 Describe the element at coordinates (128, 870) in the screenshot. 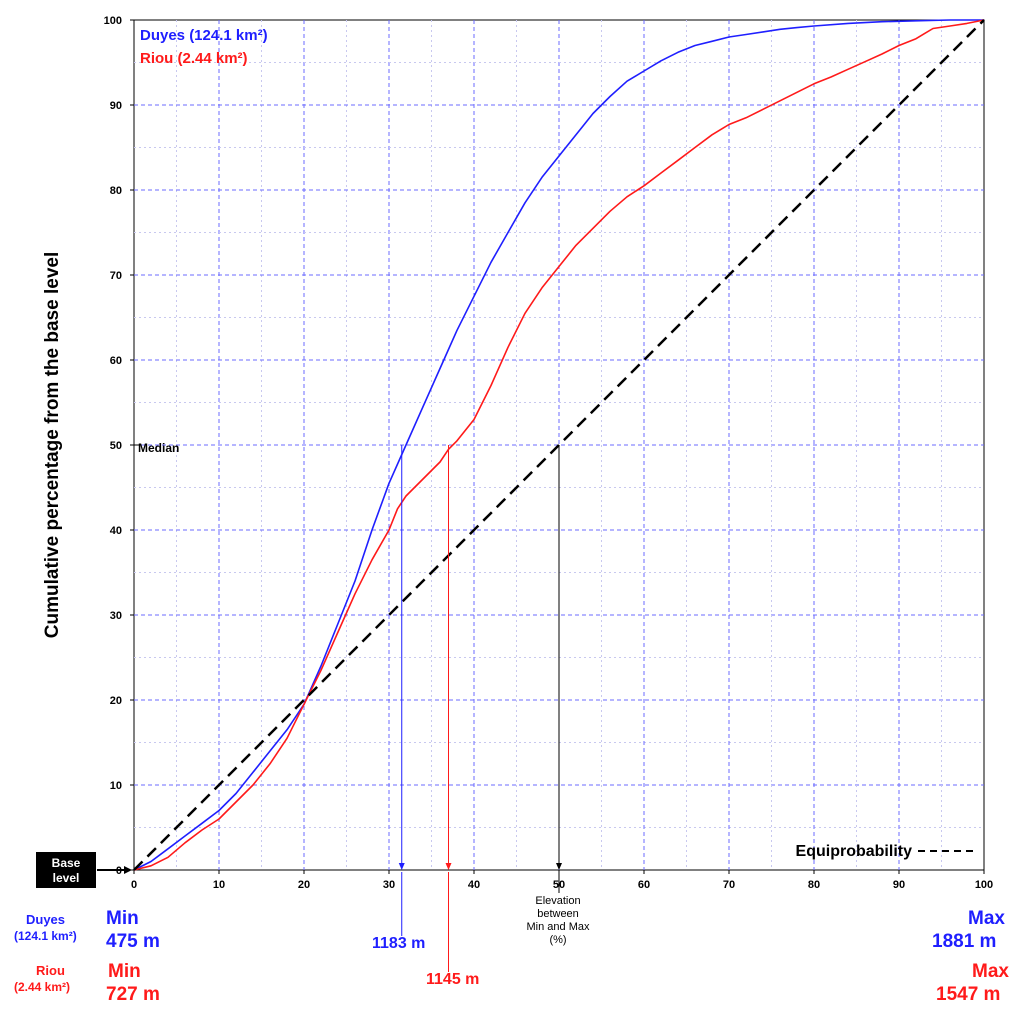

I see `base-level-arrowhead` at that location.